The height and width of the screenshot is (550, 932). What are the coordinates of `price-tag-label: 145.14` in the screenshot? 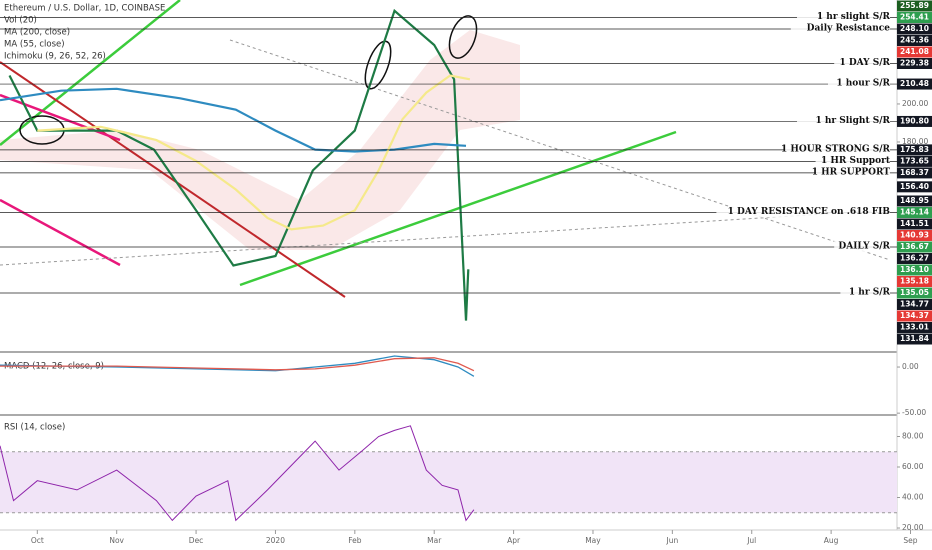 It's located at (914, 211).